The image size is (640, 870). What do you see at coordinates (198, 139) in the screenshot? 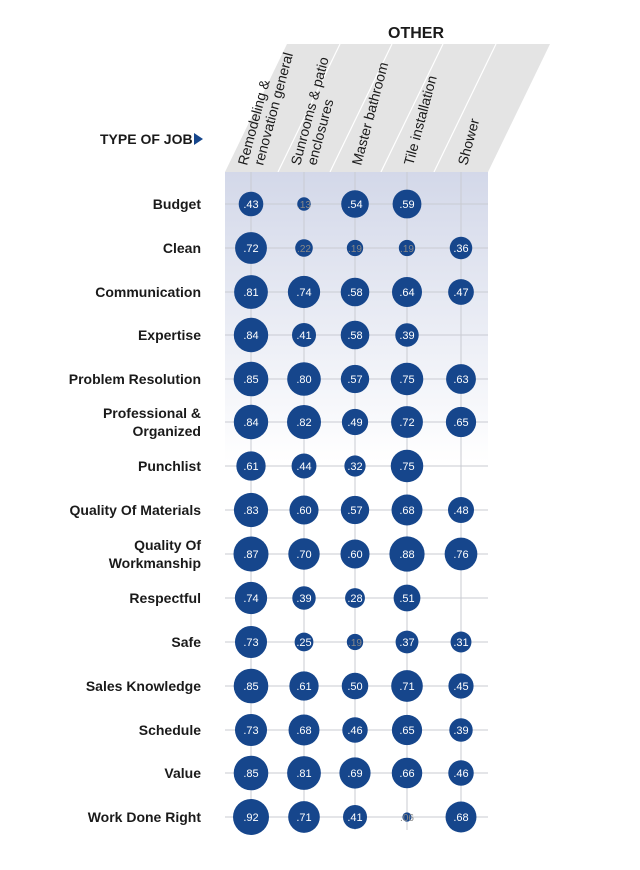
I see `right-arrow-icon` at bounding box center [198, 139].